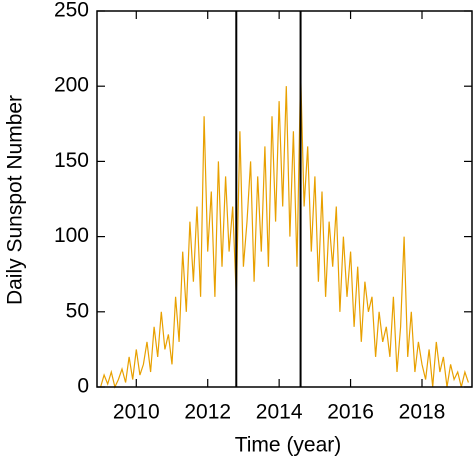 The width and height of the screenshot is (474, 468). Describe the element at coordinates (422, 412) in the screenshot. I see `x-tick-label: 2018` at that location.